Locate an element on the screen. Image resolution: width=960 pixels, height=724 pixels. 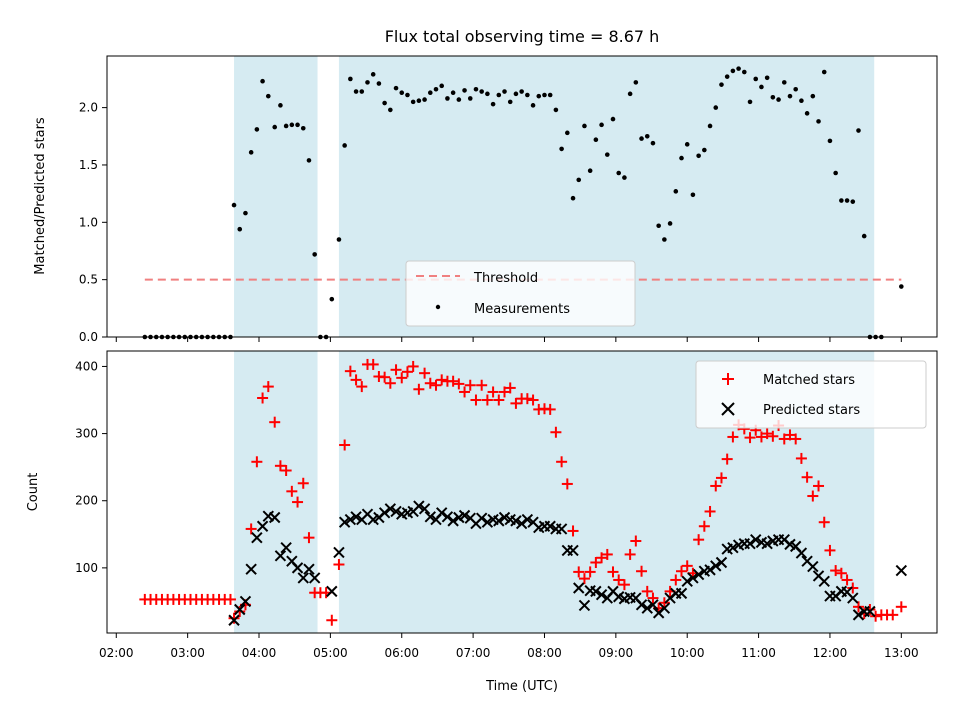
top-y-tick-label: 0.0 is located at coordinates (88, 337).